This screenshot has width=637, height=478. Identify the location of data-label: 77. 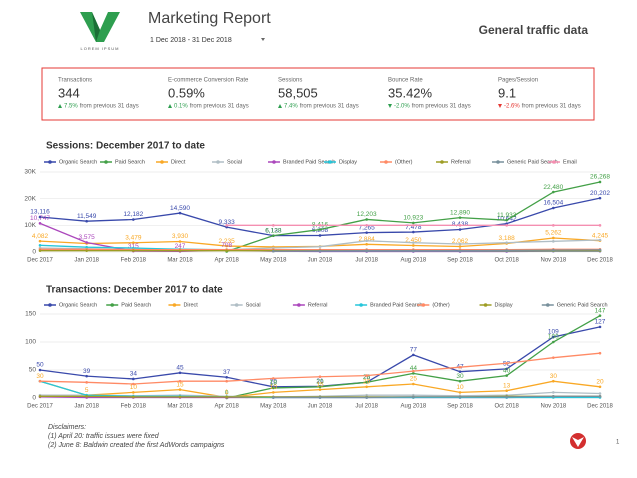
(414, 350).